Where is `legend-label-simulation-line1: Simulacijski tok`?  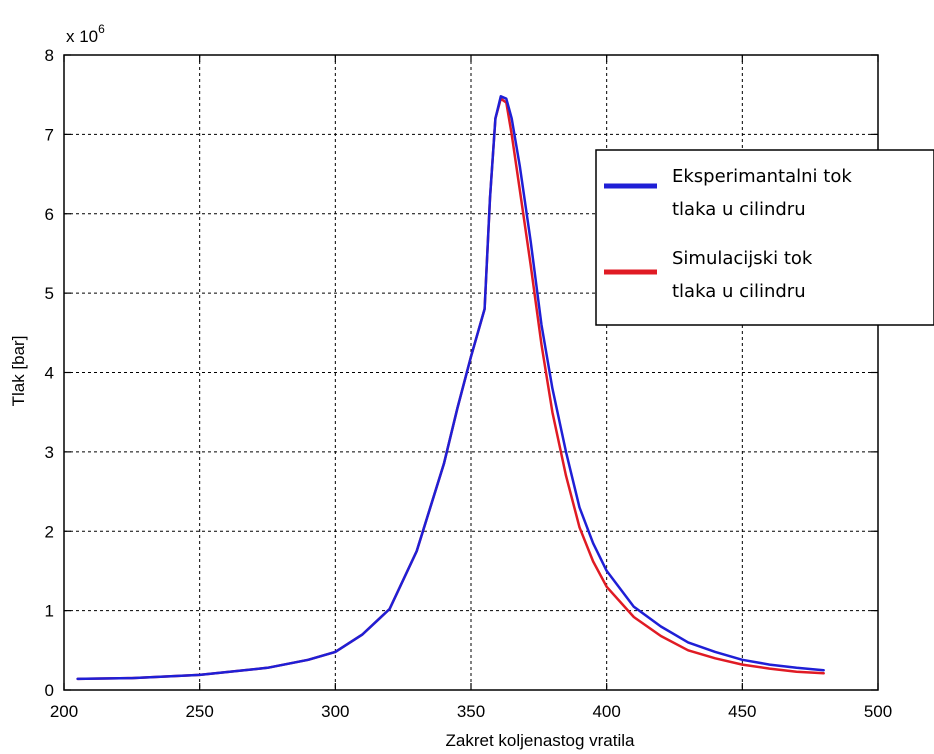
legend-label-simulation-line1: Simulacijski tok is located at coordinates (742, 258).